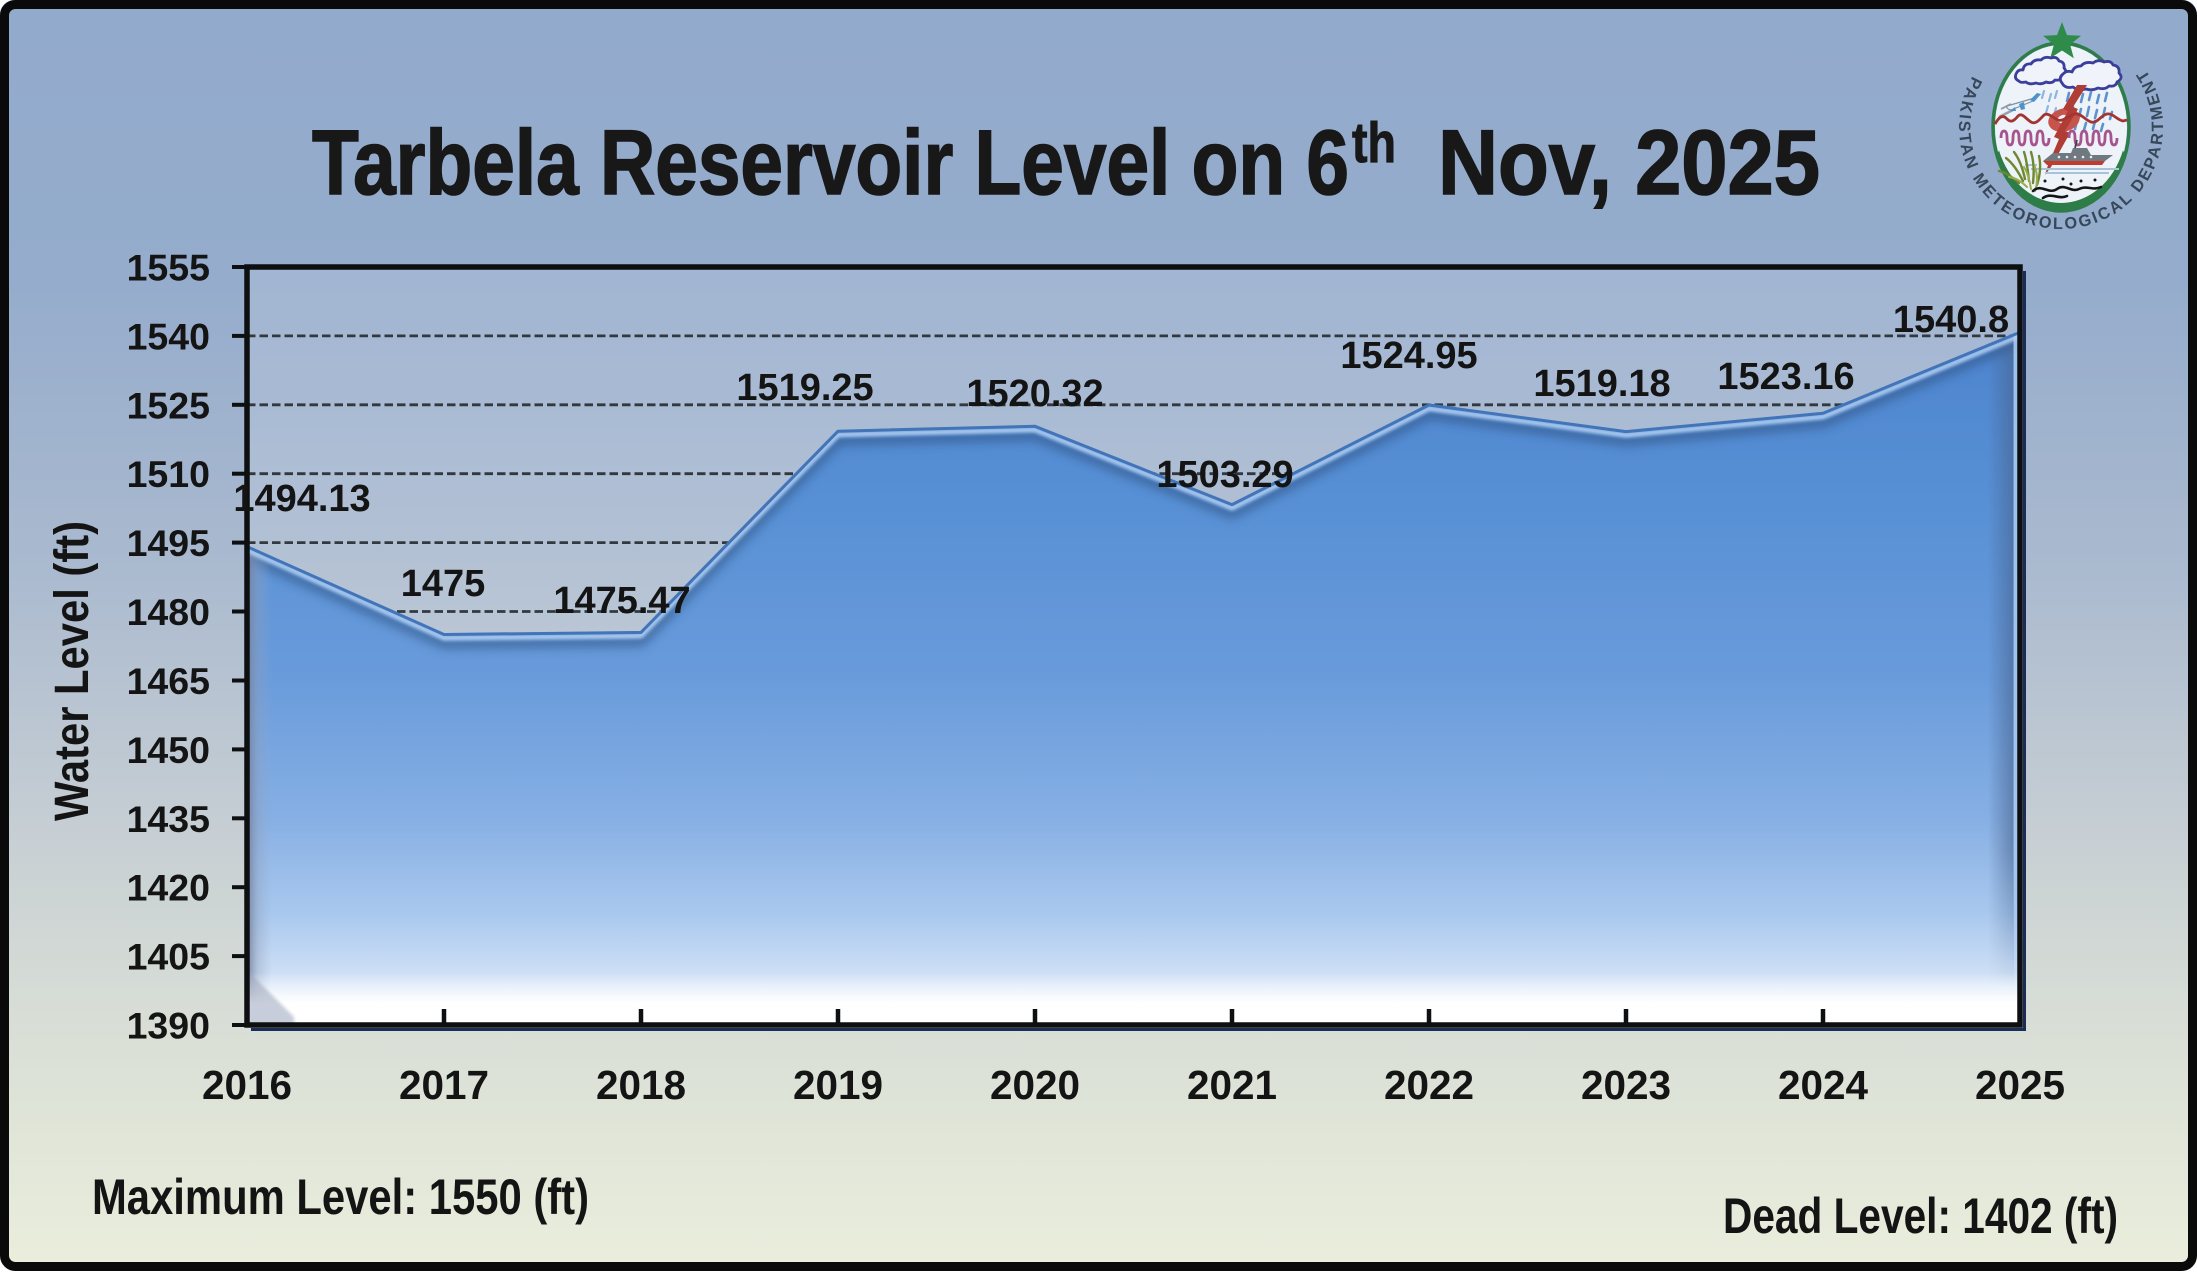  What do you see at coordinates (168, 819) in the screenshot?
I see `svg-text: 1435` at bounding box center [168, 819].